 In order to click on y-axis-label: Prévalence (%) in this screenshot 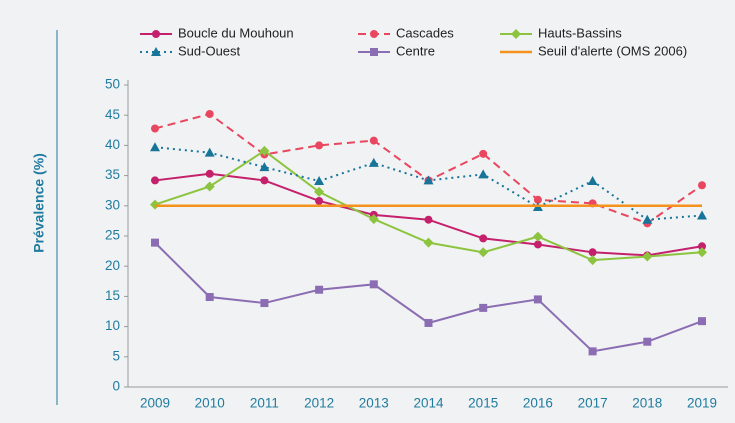, I will do `click(39, 203)`.